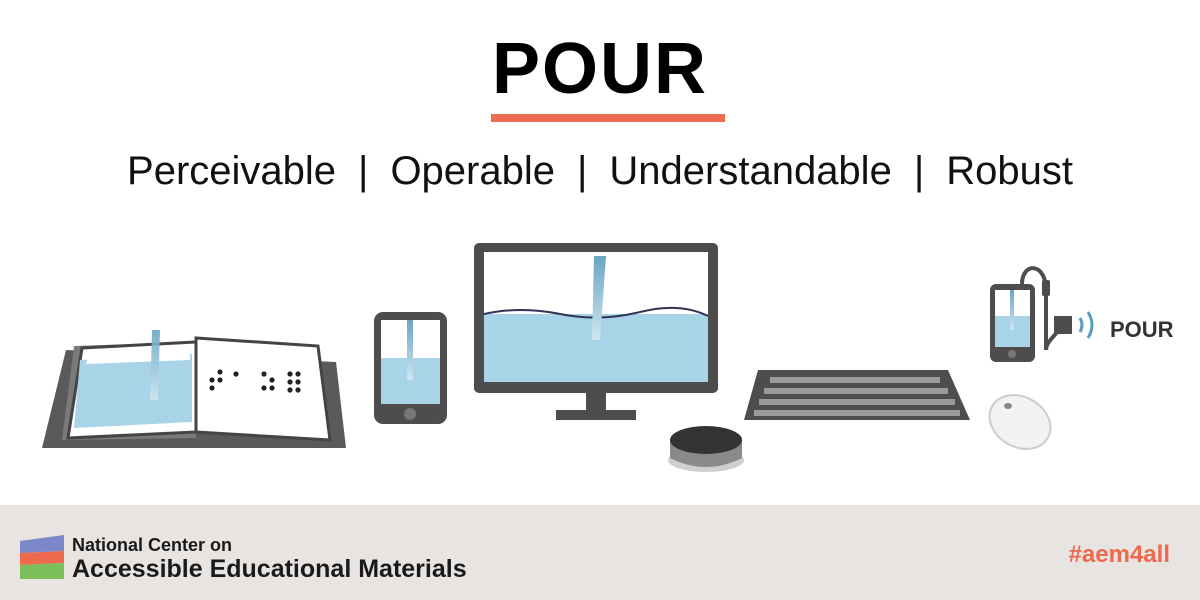 The width and height of the screenshot is (1200, 600). Describe the element at coordinates (232, 171) in the screenshot. I see `principle-perceivable: Perceivable` at that location.